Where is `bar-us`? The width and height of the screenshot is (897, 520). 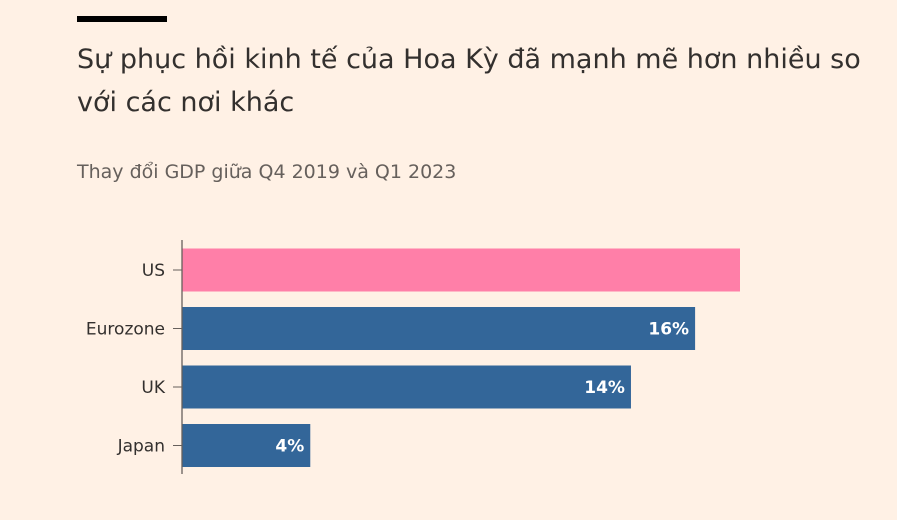
bar-us is located at coordinates (461, 270).